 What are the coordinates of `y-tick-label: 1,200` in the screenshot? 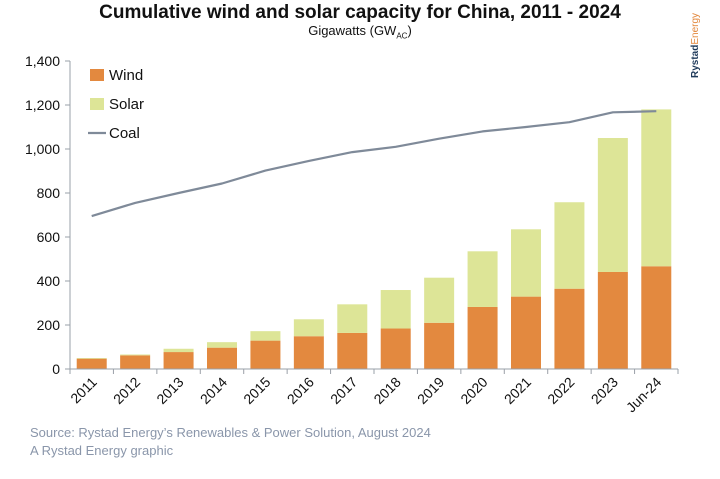 It's located at (42, 105).